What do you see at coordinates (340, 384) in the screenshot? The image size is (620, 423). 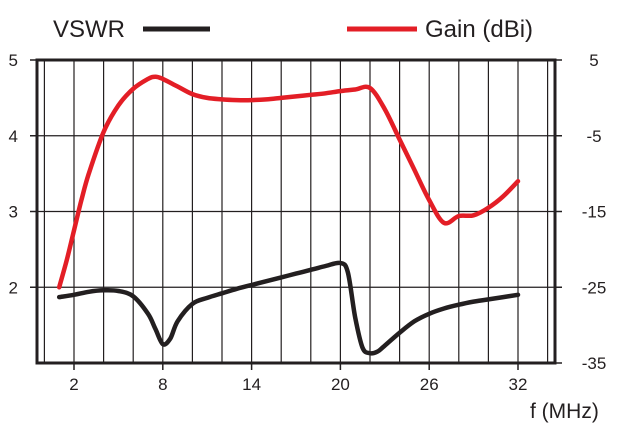 I see `x-tick-label: 20` at bounding box center [340, 384].